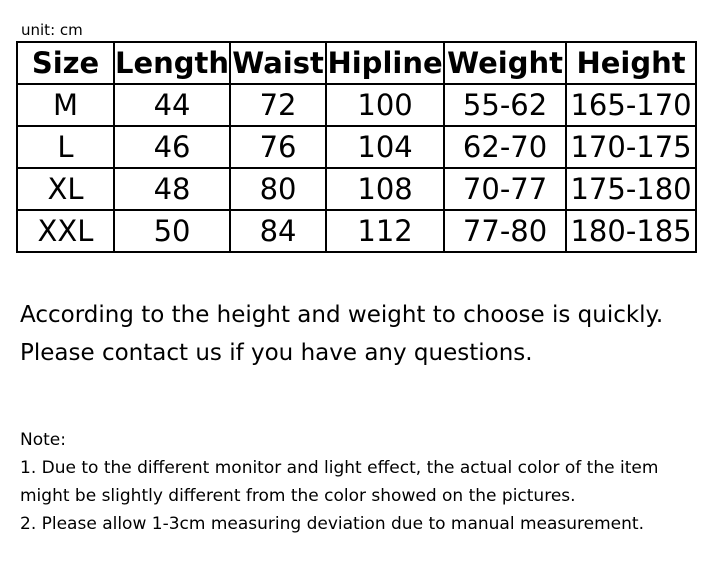 This screenshot has height=566, width=706. What do you see at coordinates (631, 63) in the screenshot?
I see `header-cell: Height` at bounding box center [631, 63].